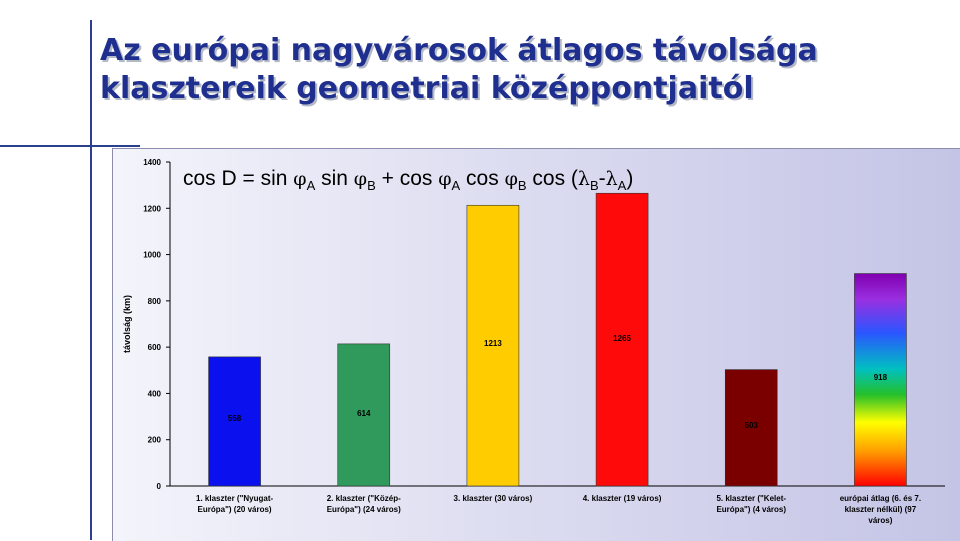 This screenshot has width=960, height=541. I want to click on y-tick-label: 400, so click(155, 393).